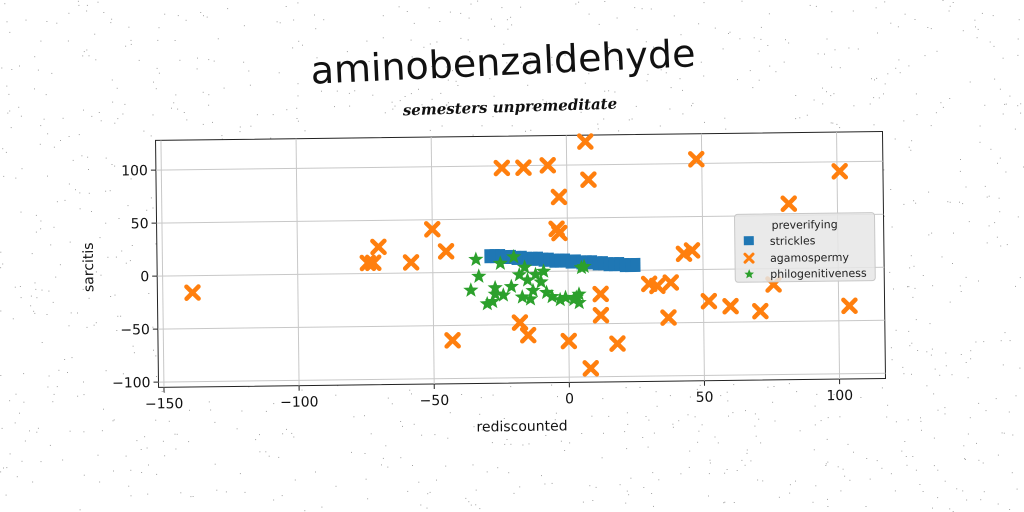  Describe the element at coordinates (144, 277) in the screenshot. I see `y-tick-label: 0` at that location.